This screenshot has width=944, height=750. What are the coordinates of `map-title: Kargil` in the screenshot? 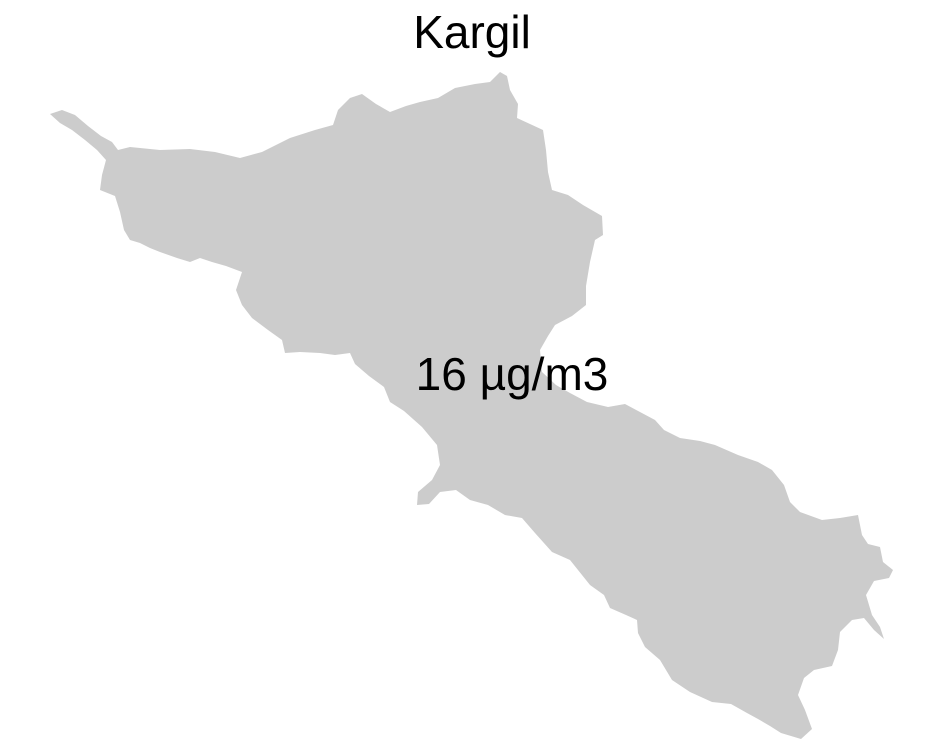 It's located at (472, 32).